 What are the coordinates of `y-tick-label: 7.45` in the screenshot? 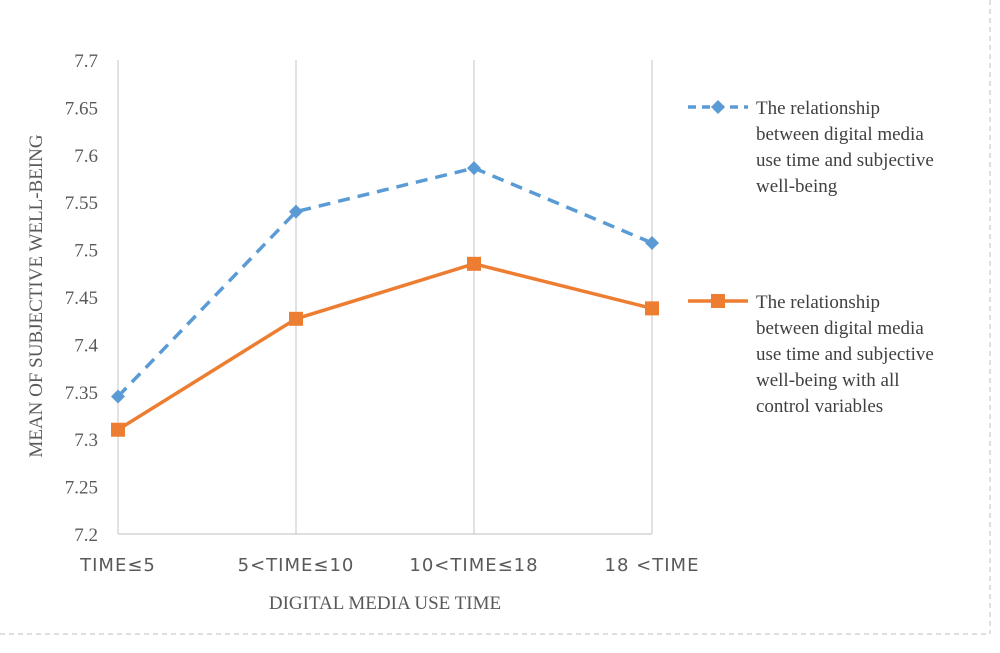 It's located at (81, 298).